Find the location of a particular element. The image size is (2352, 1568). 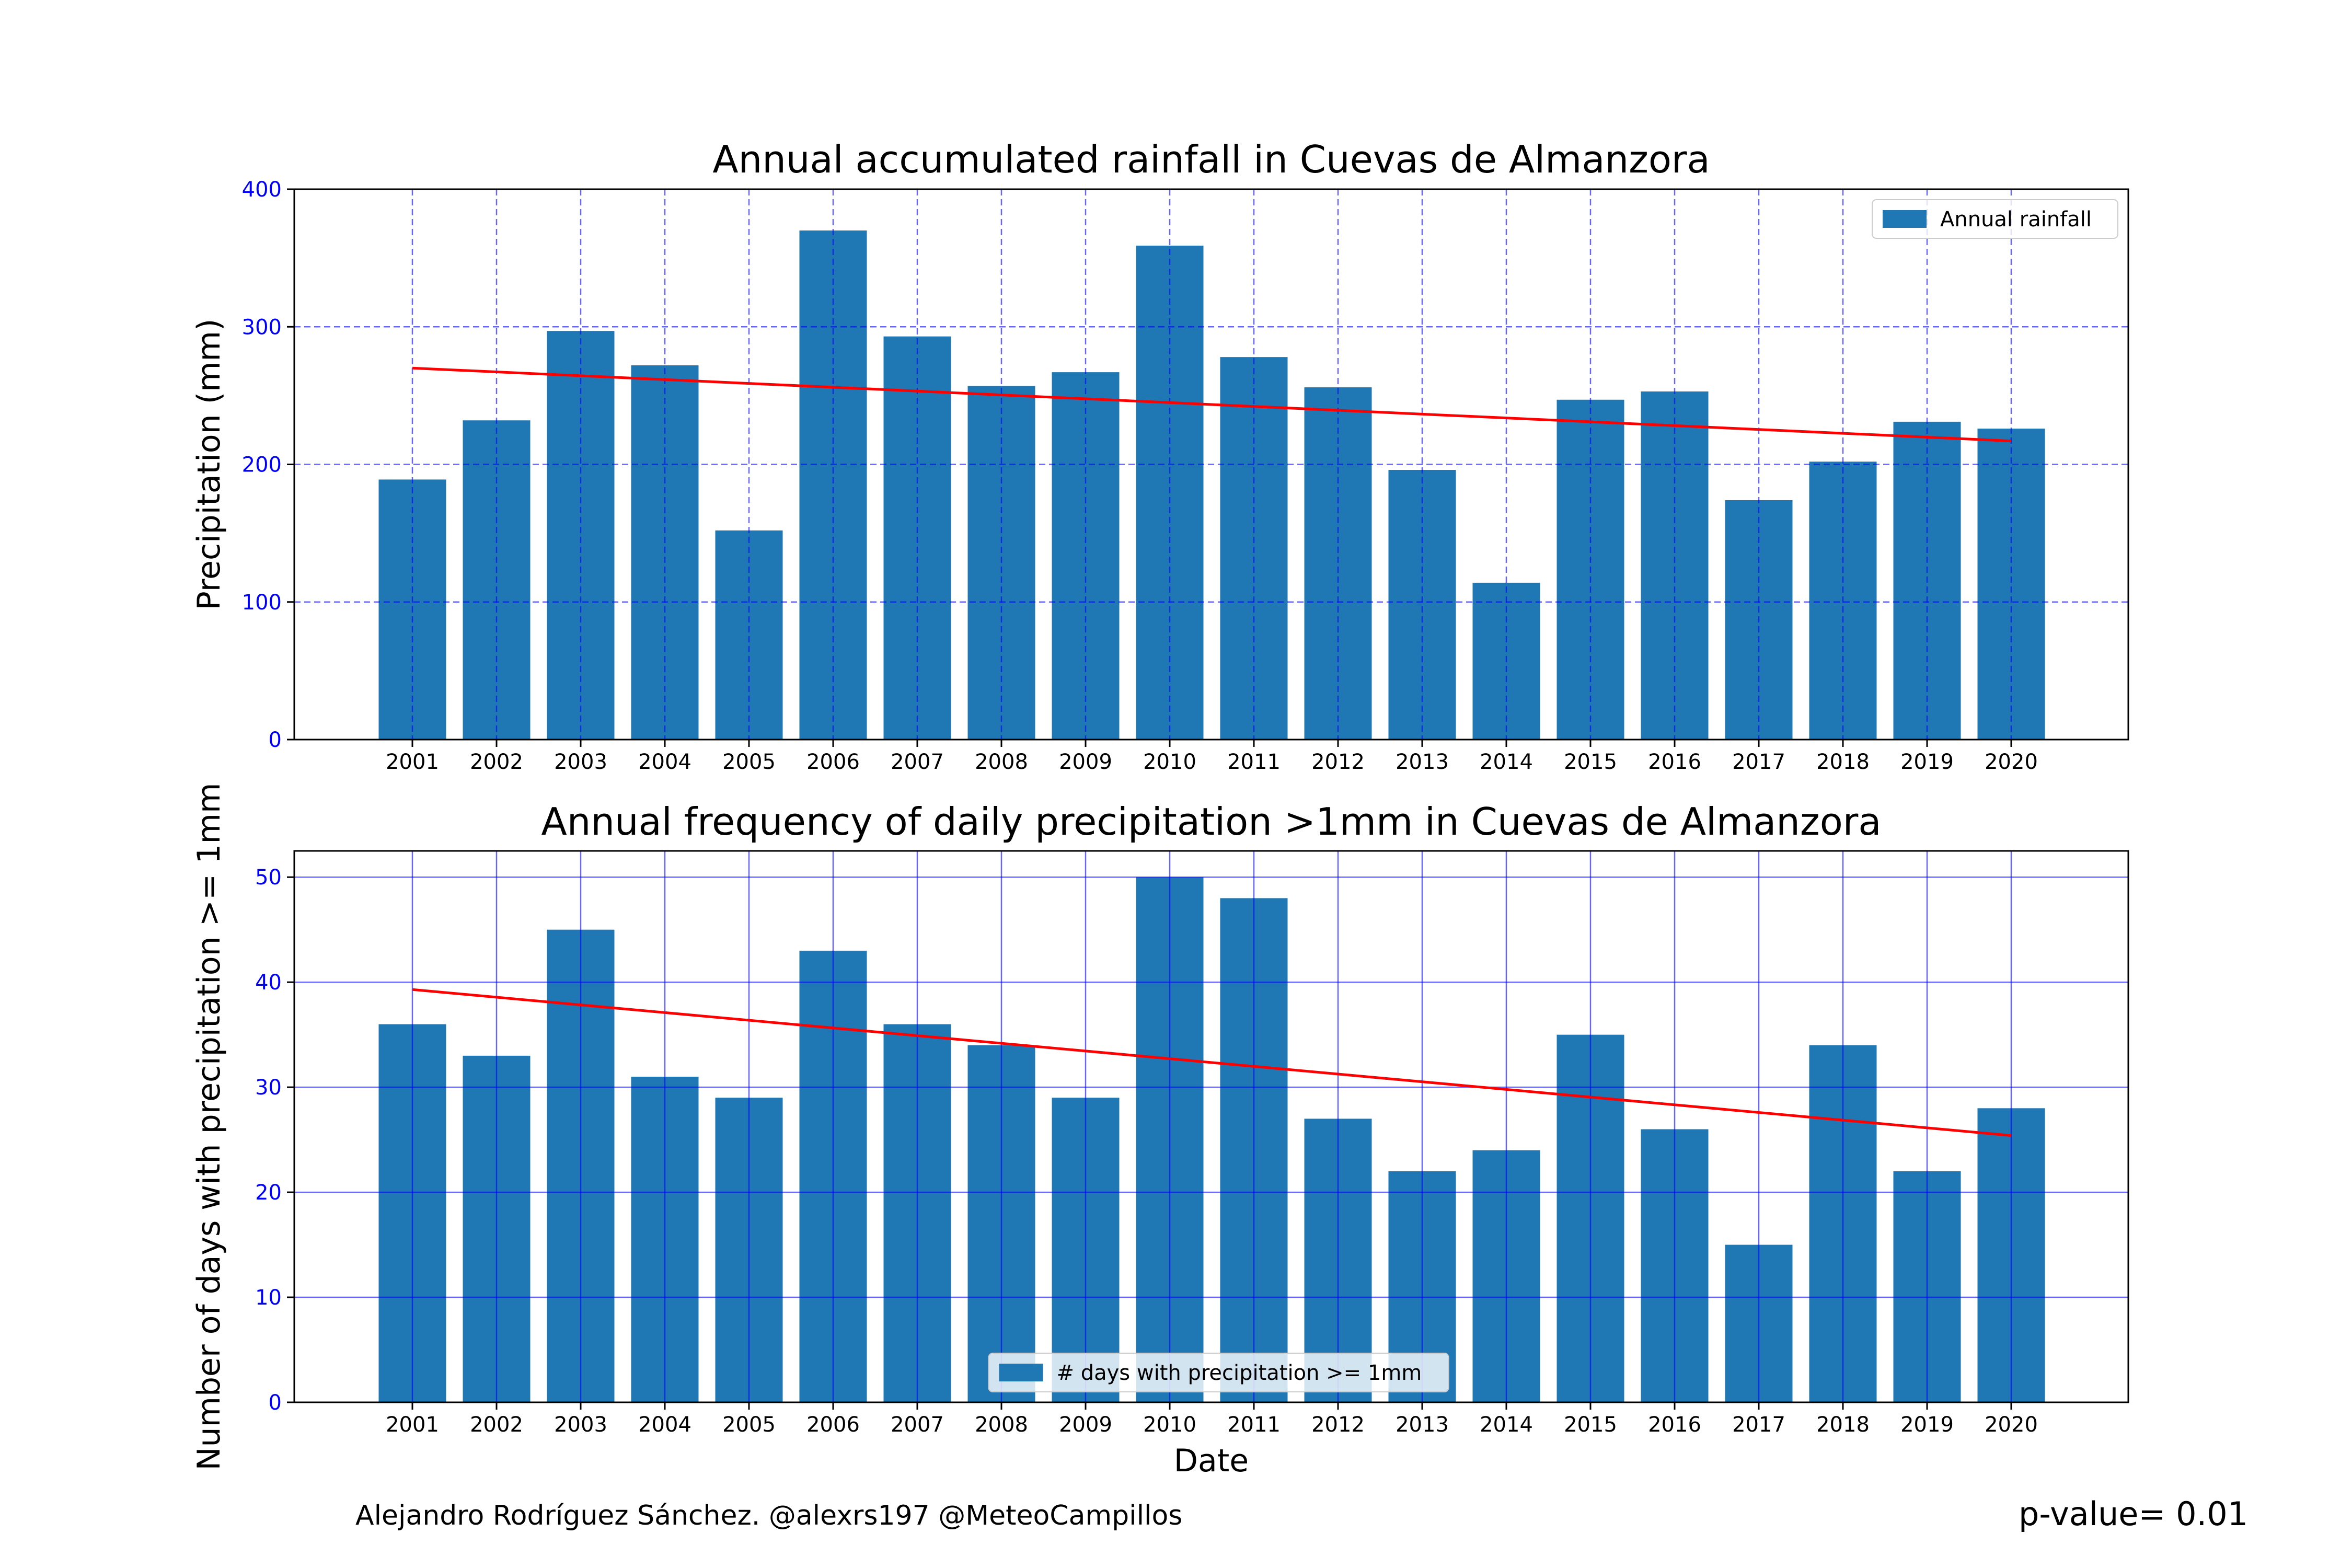

y-tick-label: 200 is located at coordinates (262, 465).